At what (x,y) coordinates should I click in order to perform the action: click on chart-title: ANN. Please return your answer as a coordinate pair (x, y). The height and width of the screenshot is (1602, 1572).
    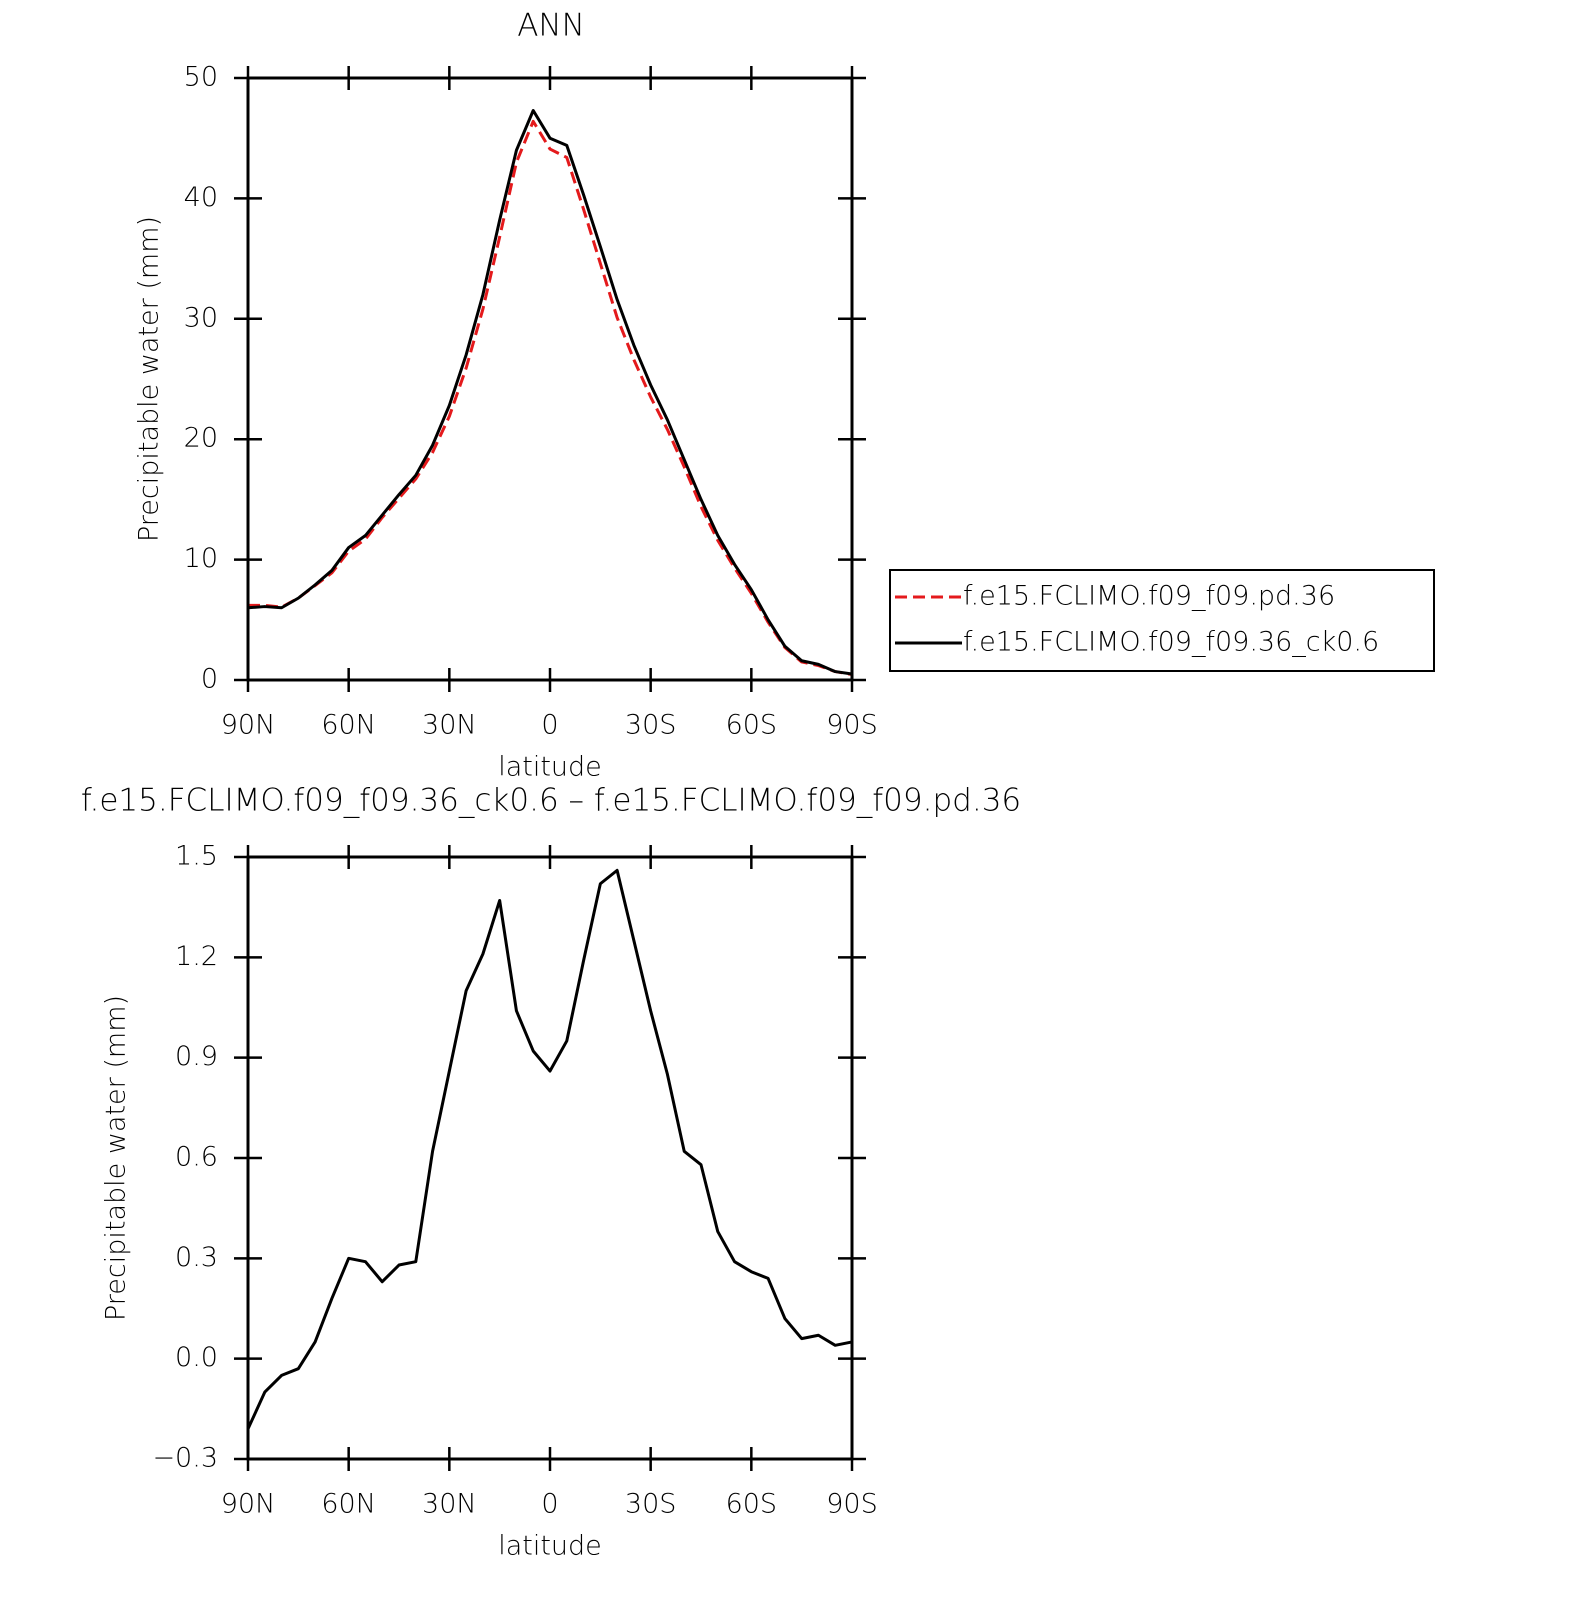
    Looking at the image, I should click on (551, 26).